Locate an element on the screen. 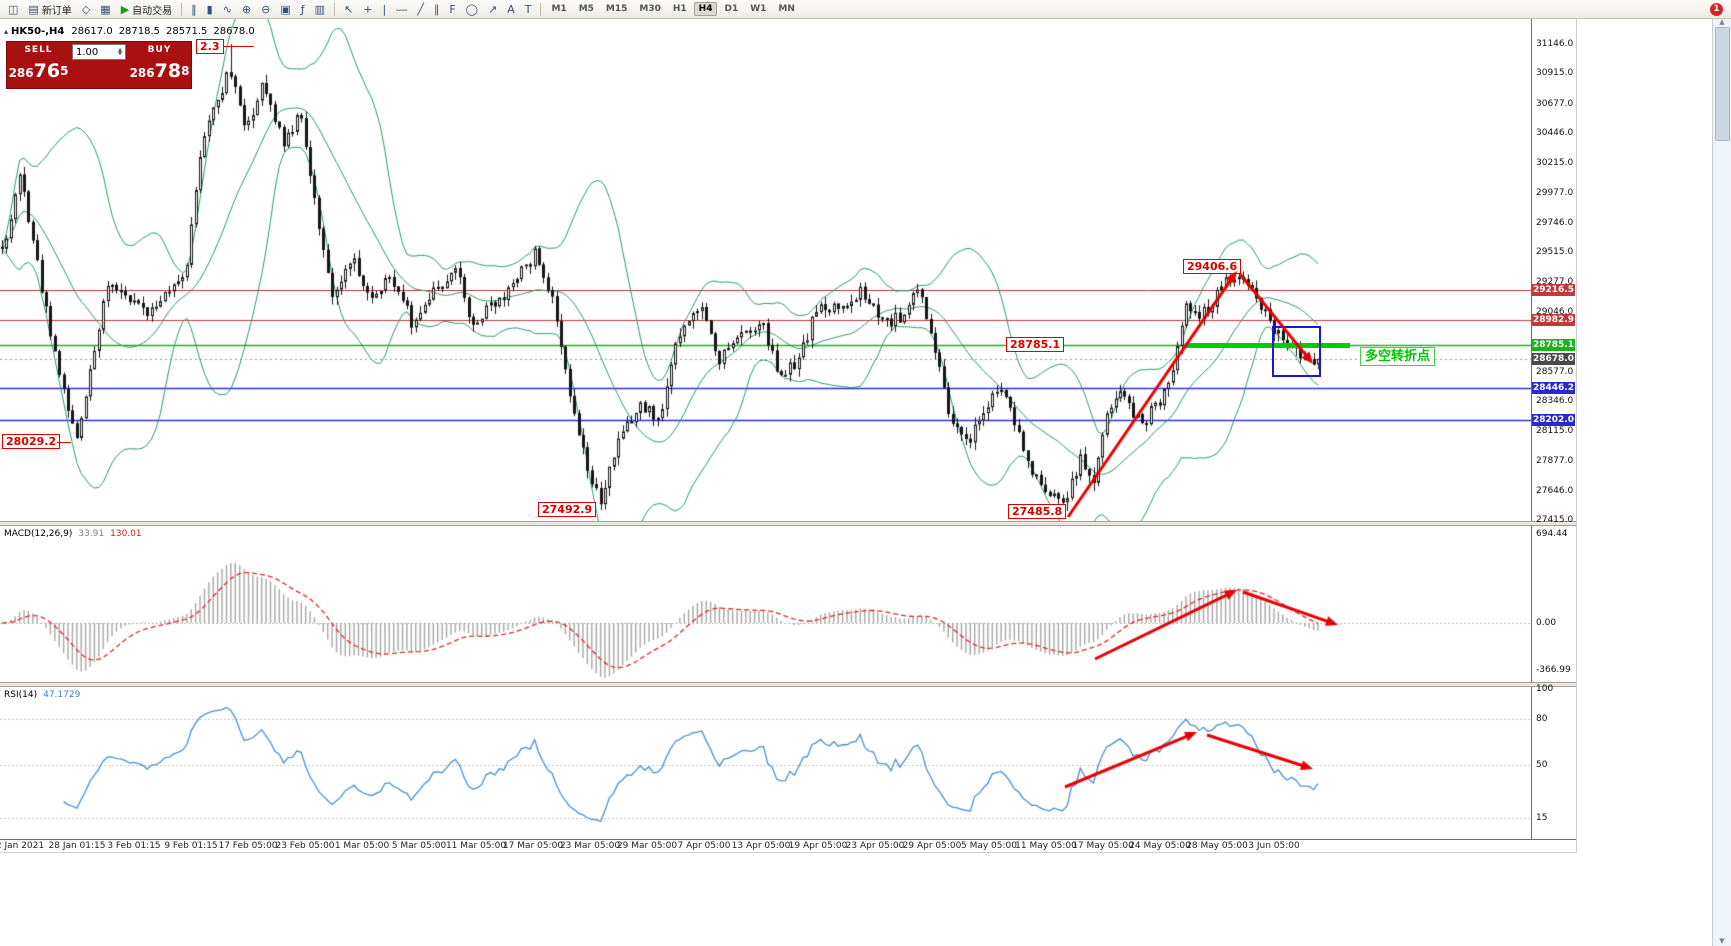 Image resolution: width=1731 pixels, height=946 pixels. turning-point-label: 多空转折点 is located at coordinates (1398, 356).